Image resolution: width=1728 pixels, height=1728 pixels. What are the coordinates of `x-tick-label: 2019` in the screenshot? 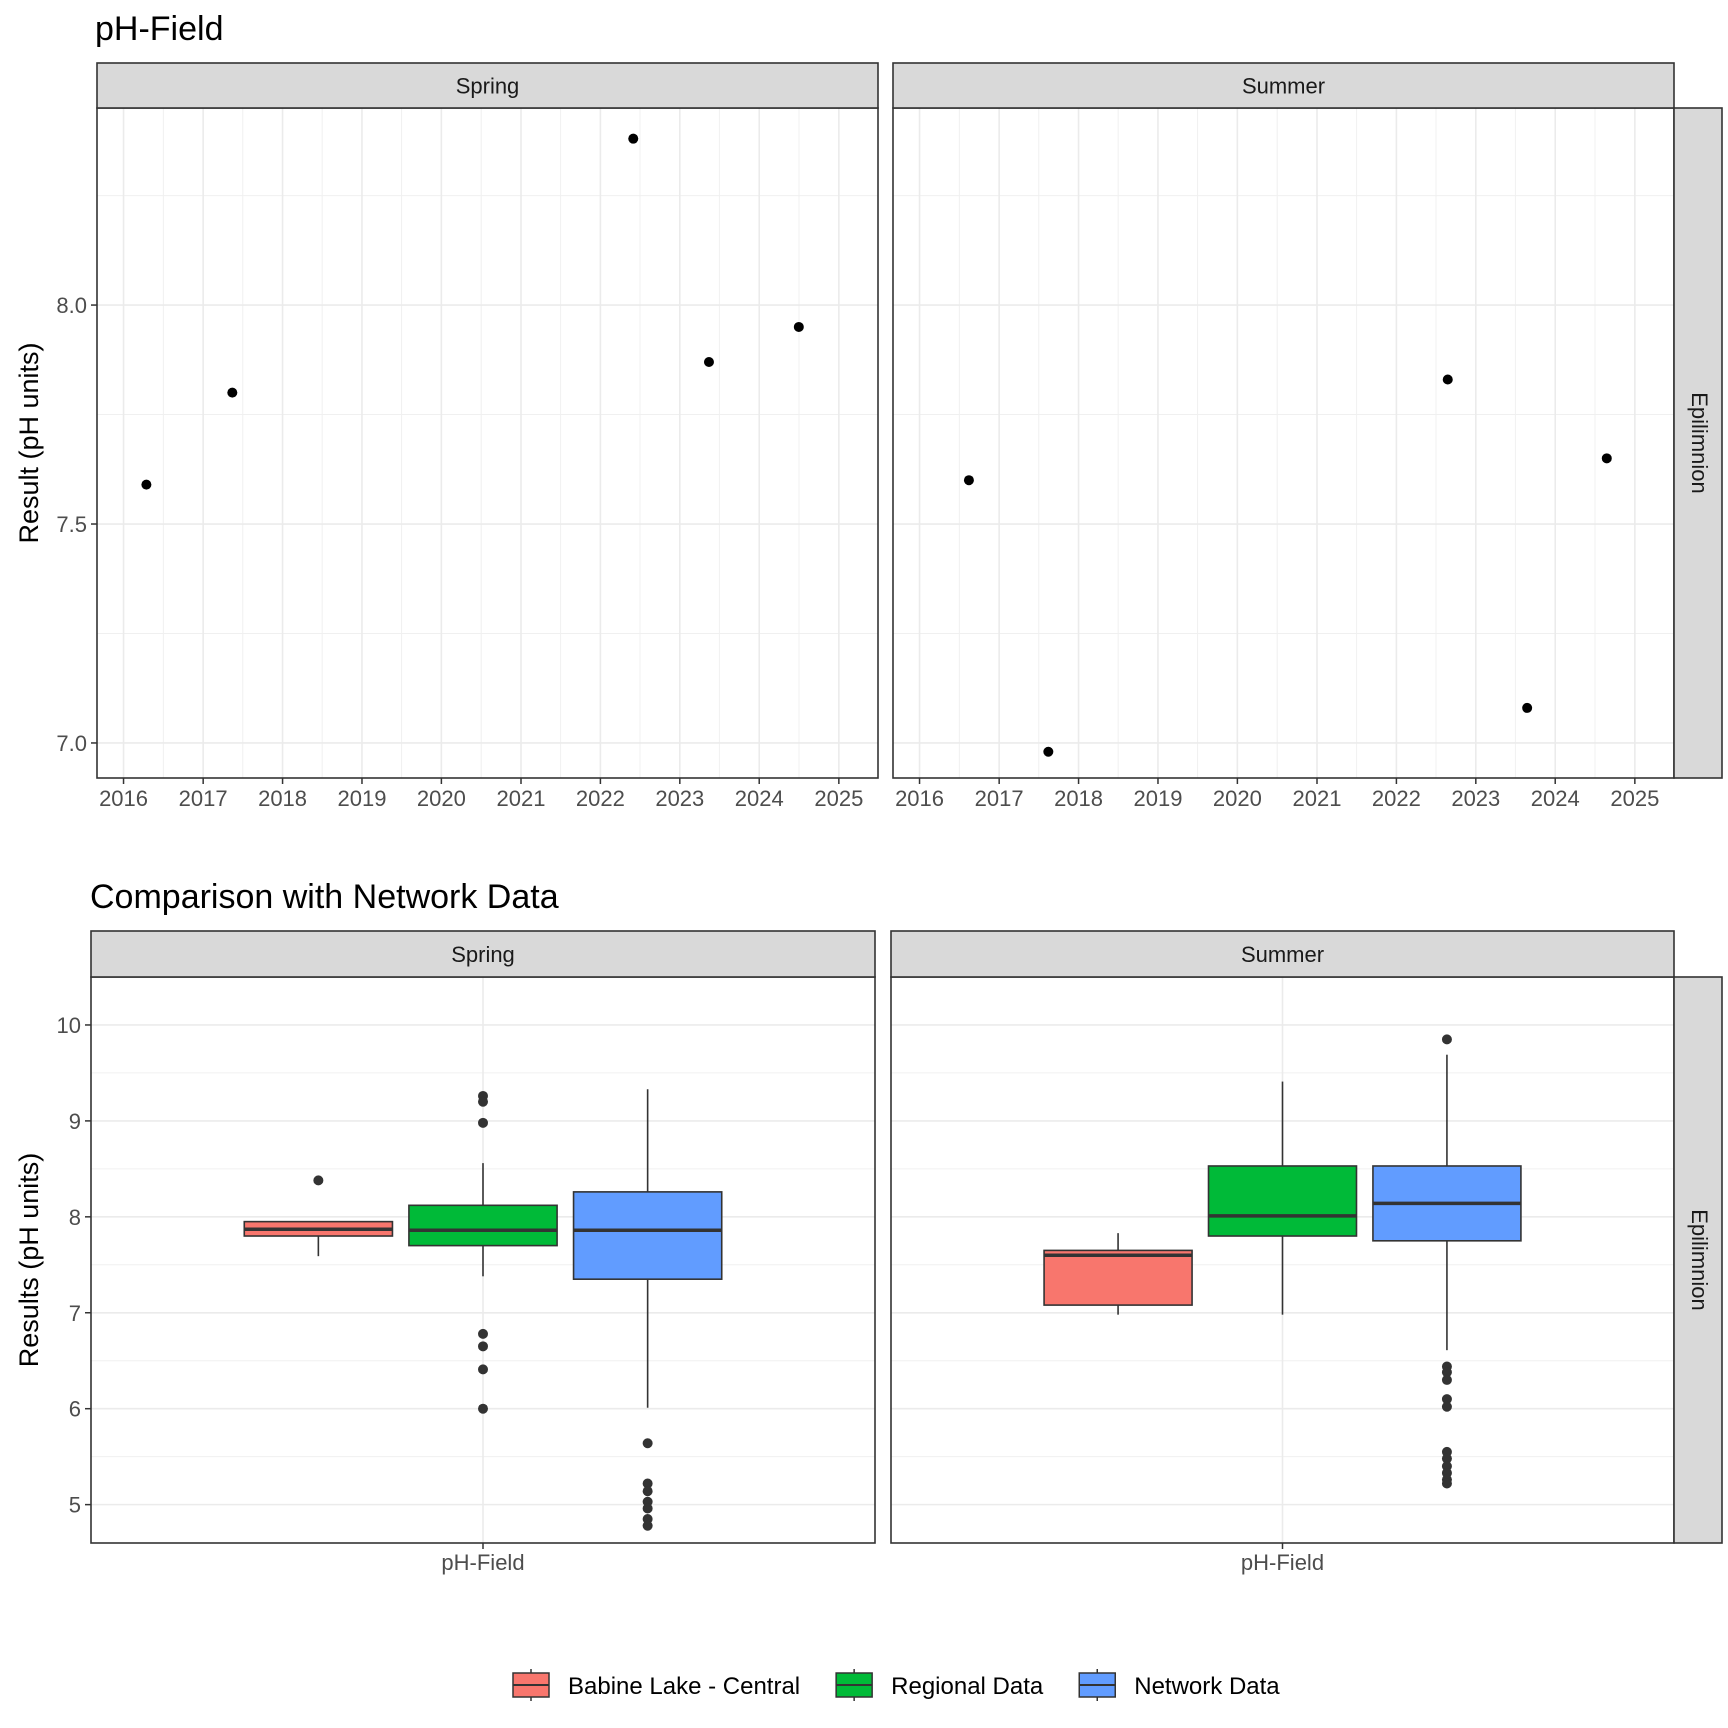 It's located at (1157, 798).